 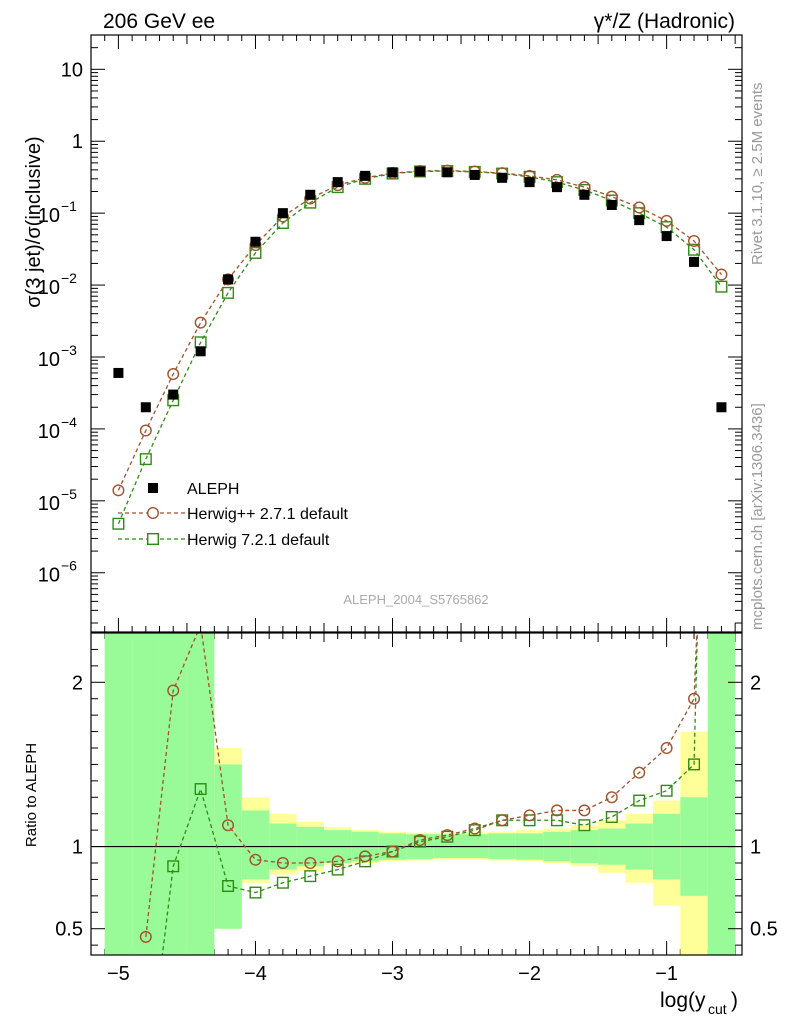 I want to click on svg-text: −2, so click(x=69, y=278).